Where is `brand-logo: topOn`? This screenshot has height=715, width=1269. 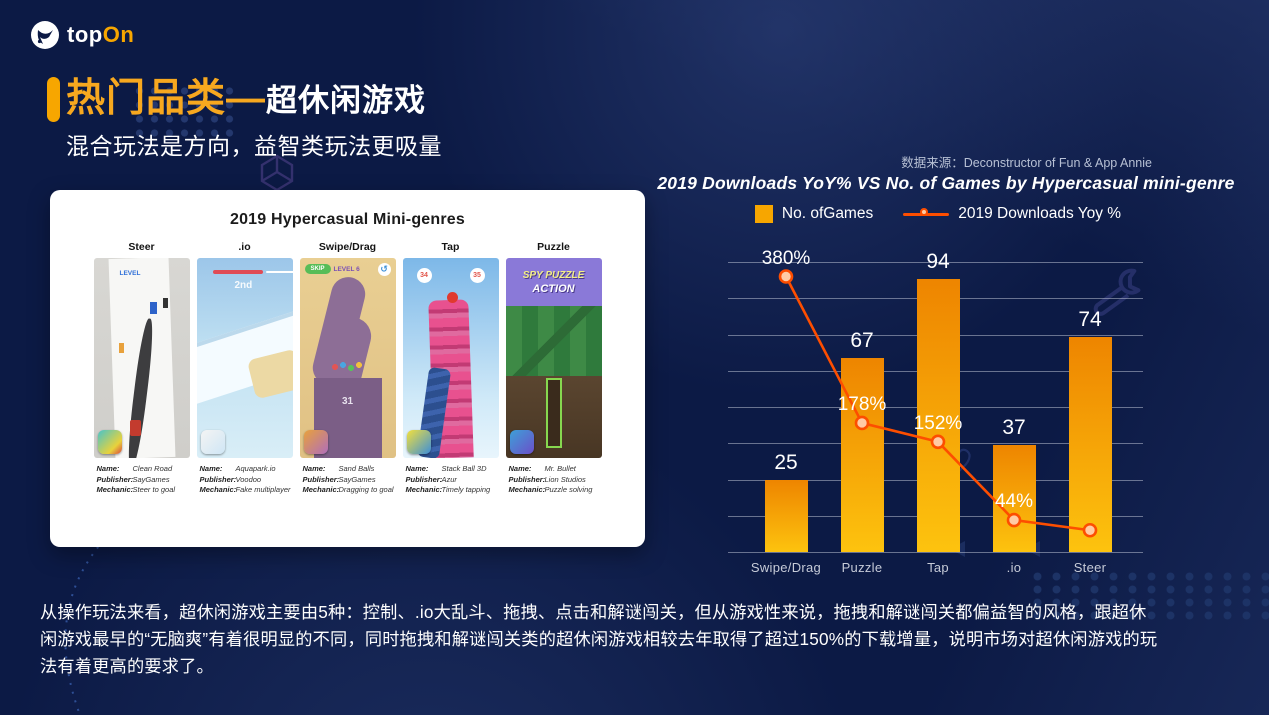 brand-logo: topOn is located at coordinates (82, 35).